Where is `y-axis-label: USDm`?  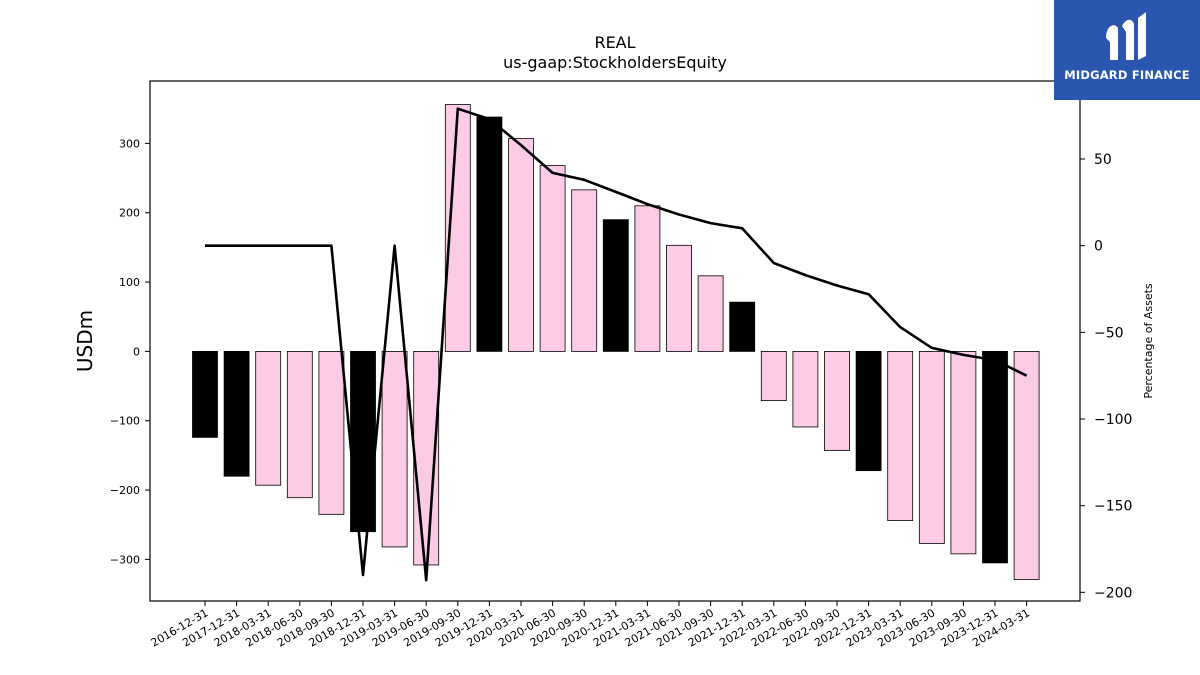
y-axis-label: USDm is located at coordinates (85, 341).